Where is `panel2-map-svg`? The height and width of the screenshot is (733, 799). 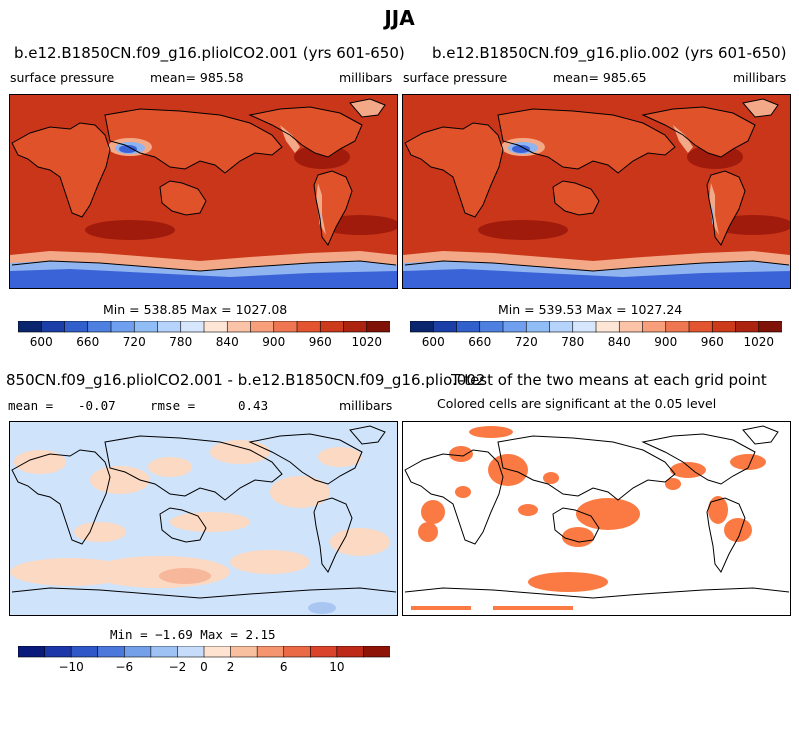
panel2-map-svg is located at coordinates (596, 191).